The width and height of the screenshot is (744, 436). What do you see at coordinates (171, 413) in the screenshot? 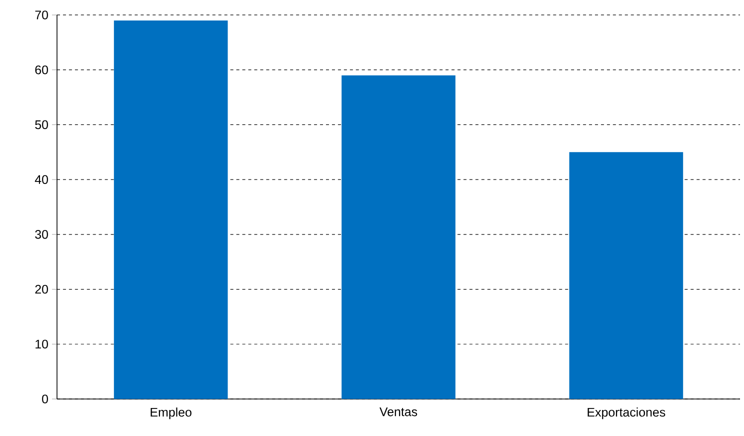
I see `x-tick-label: Empleo` at bounding box center [171, 413].